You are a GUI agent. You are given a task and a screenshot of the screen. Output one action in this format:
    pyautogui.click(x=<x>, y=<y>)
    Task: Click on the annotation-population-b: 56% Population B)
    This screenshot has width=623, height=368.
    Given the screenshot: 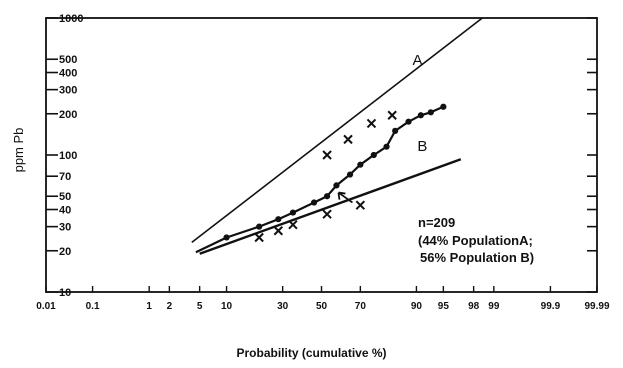 What is the action you would take?
    pyautogui.click(x=477, y=257)
    